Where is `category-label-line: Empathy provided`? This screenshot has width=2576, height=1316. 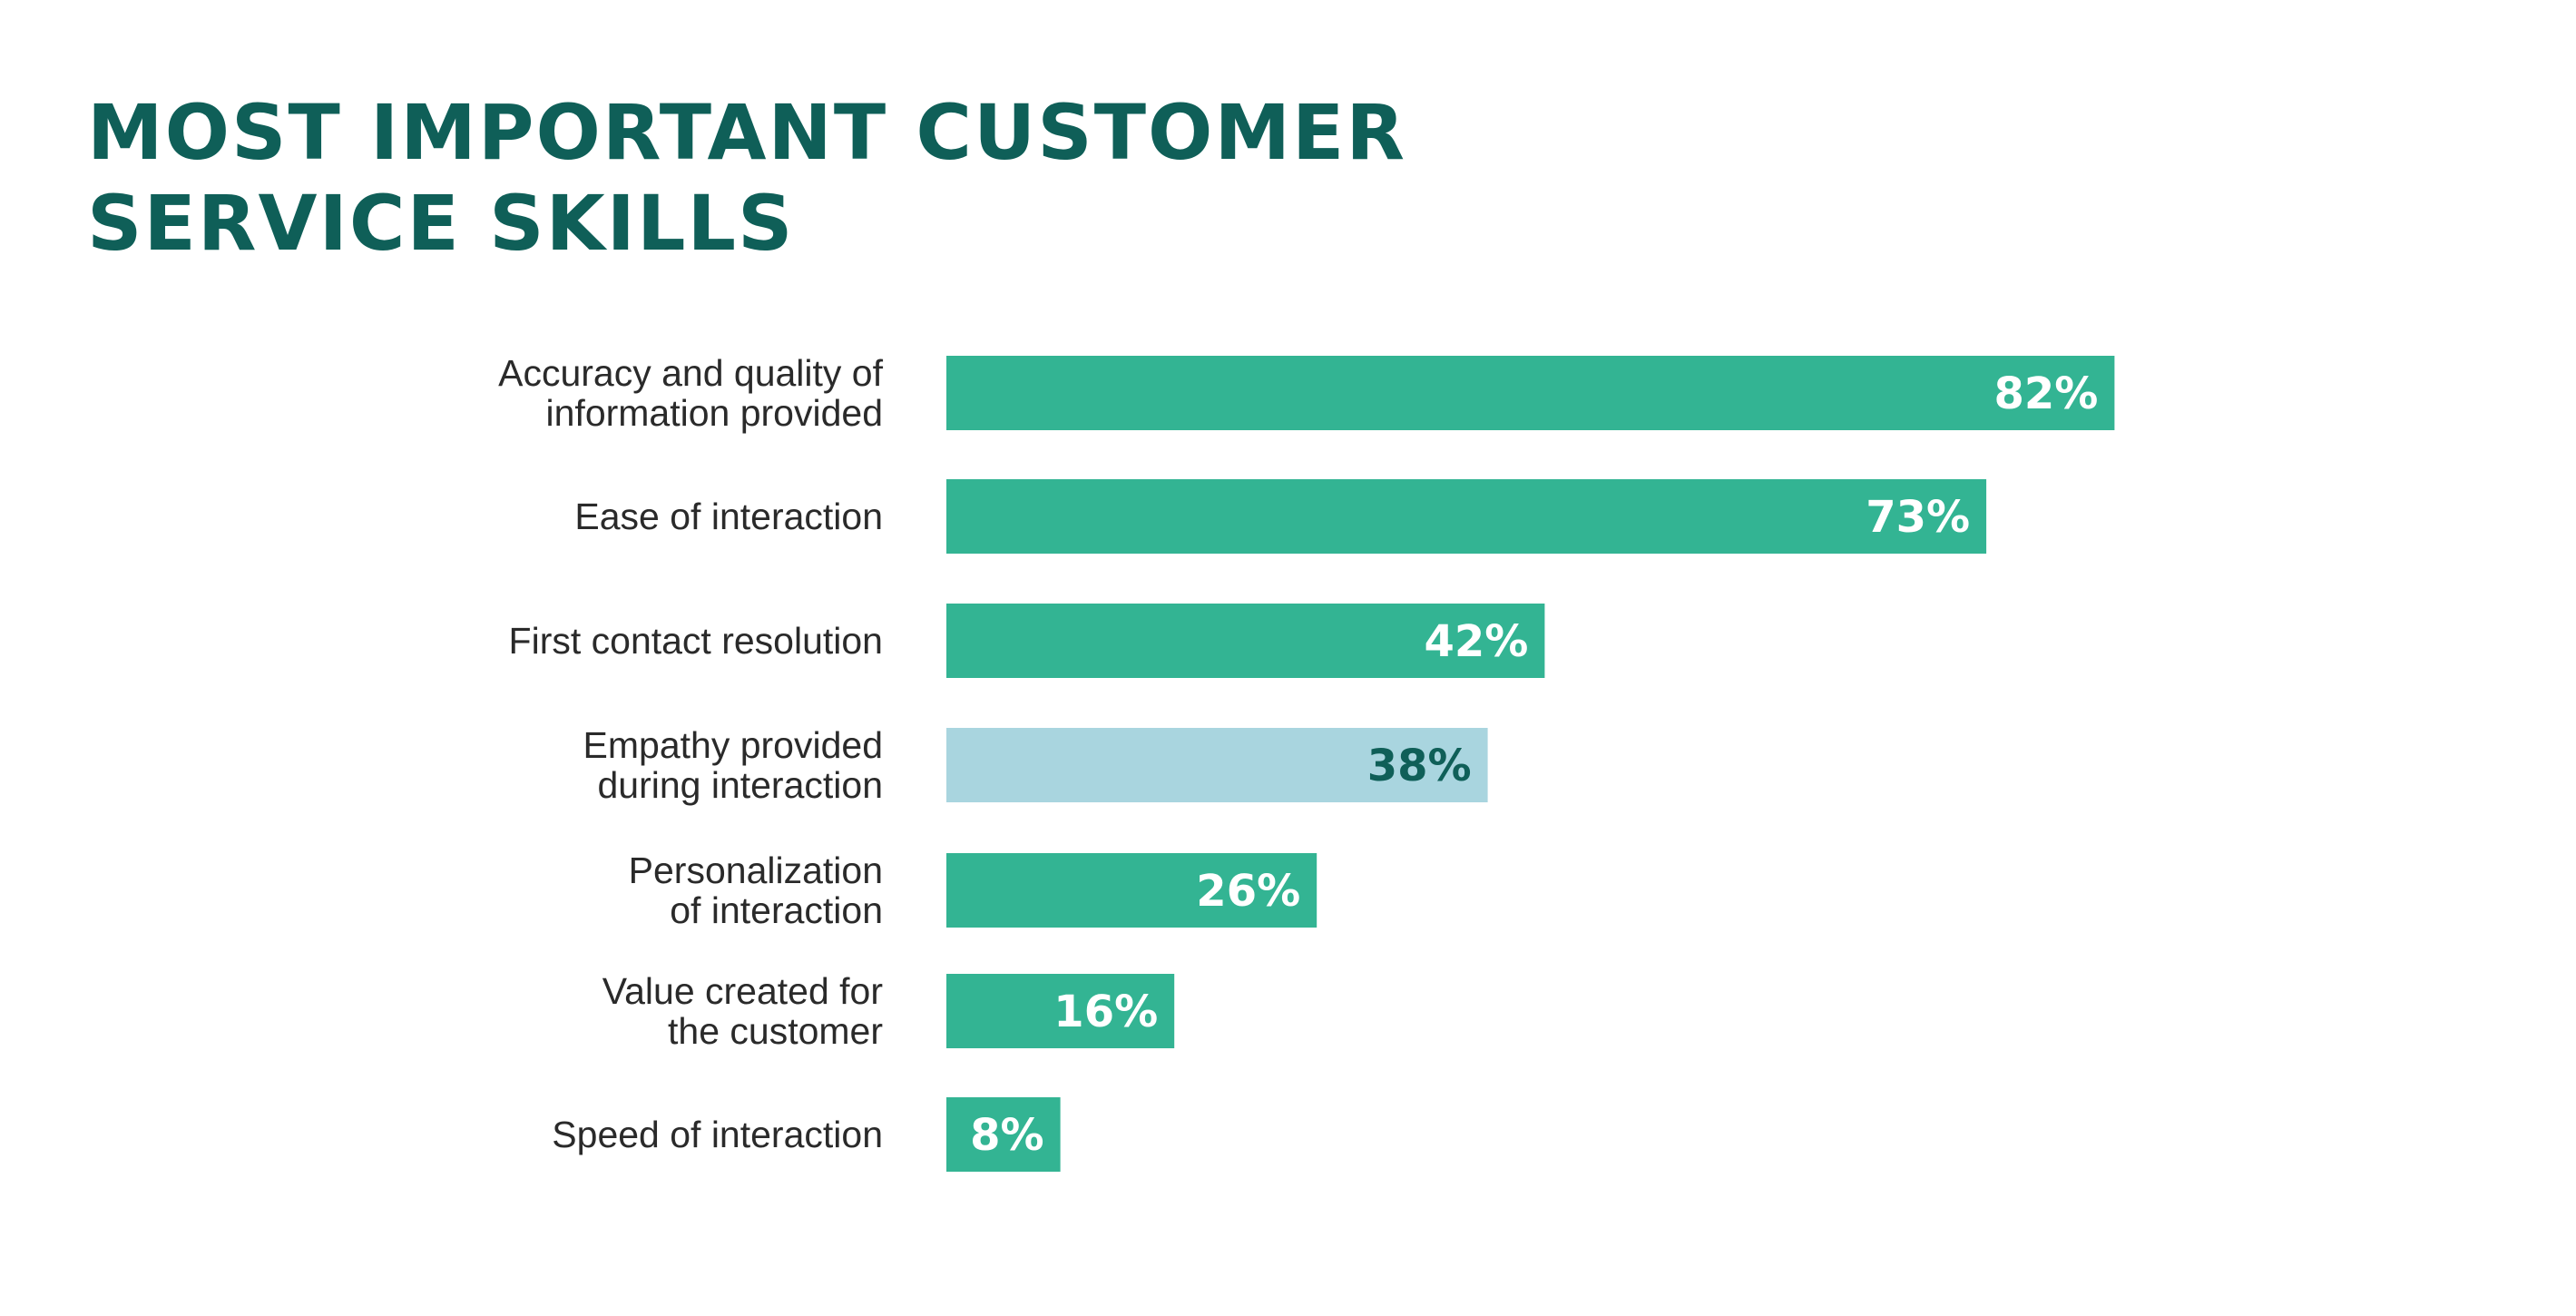 category-label-line: Empathy provided is located at coordinates (733, 745).